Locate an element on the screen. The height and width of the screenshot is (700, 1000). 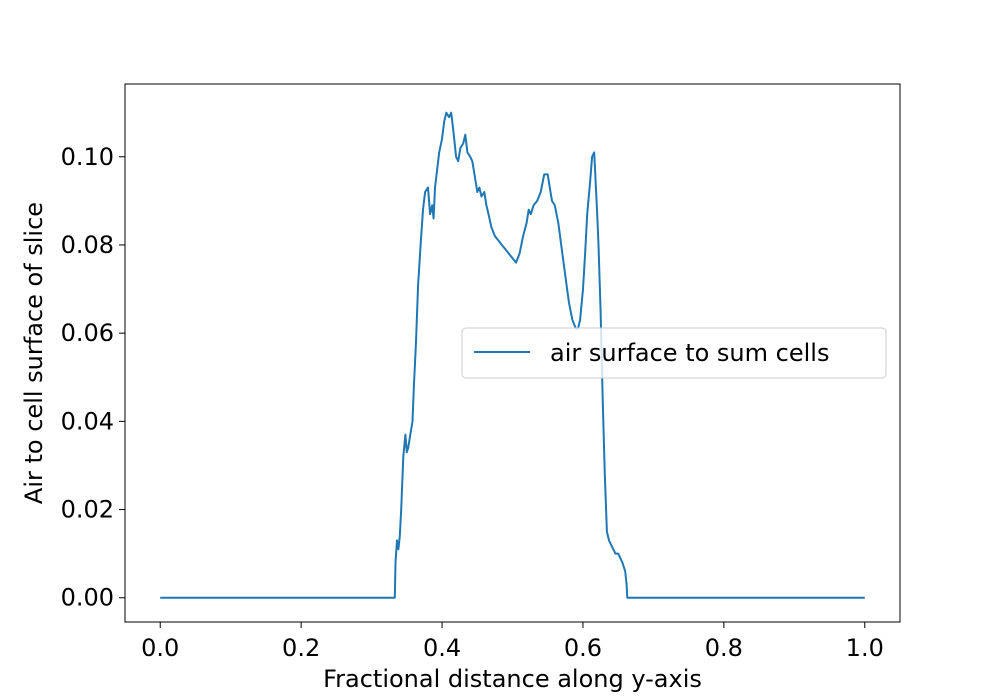
x-tick-label: 0.6 is located at coordinates (583, 648).